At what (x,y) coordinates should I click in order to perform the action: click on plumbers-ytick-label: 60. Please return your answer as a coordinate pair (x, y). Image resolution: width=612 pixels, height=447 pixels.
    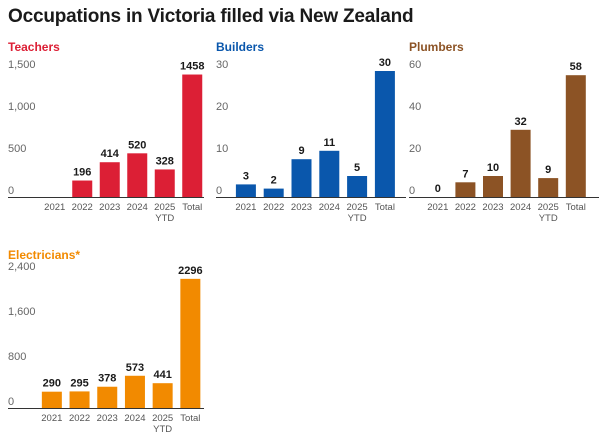
    Looking at the image, I should click on (415, 65).